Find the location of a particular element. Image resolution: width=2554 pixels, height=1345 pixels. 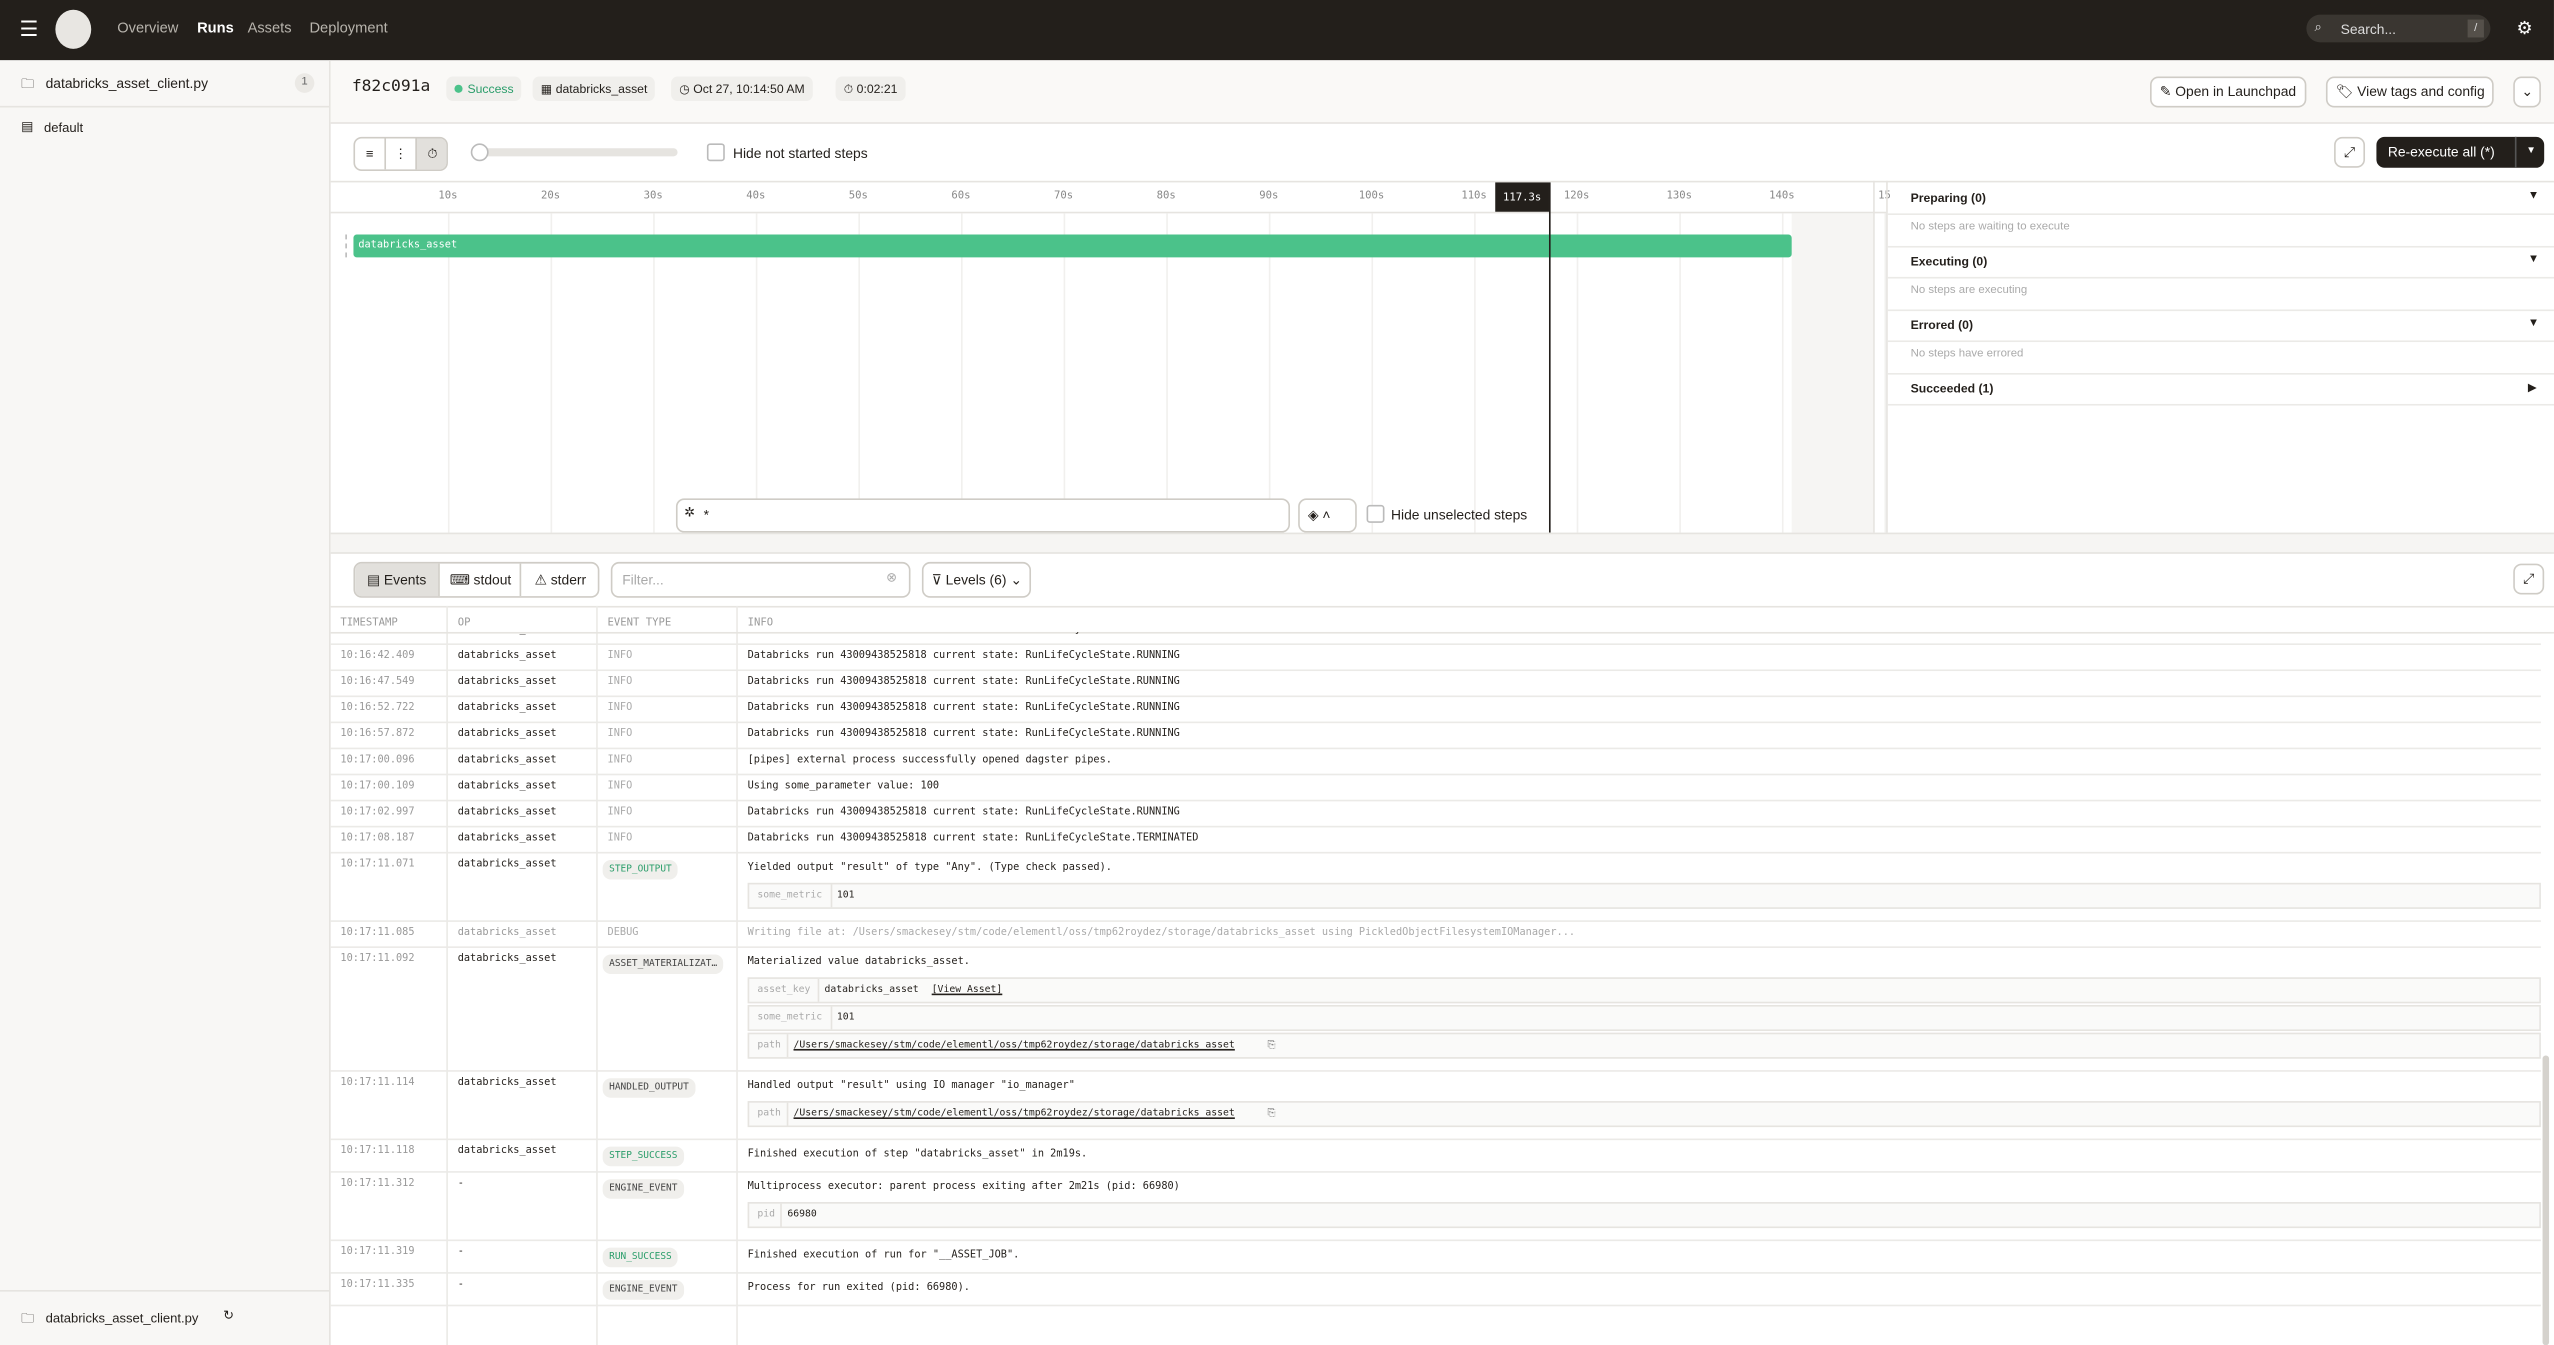

location-name: databricks_asset_client.py is located at coordinates (127, 83).